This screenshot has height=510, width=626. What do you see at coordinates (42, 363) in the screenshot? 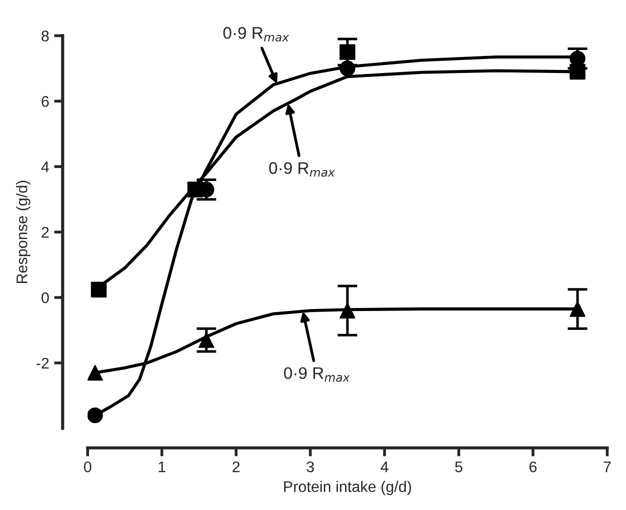
I see `y-tick-label: -2` at bounding box center [42, 363].